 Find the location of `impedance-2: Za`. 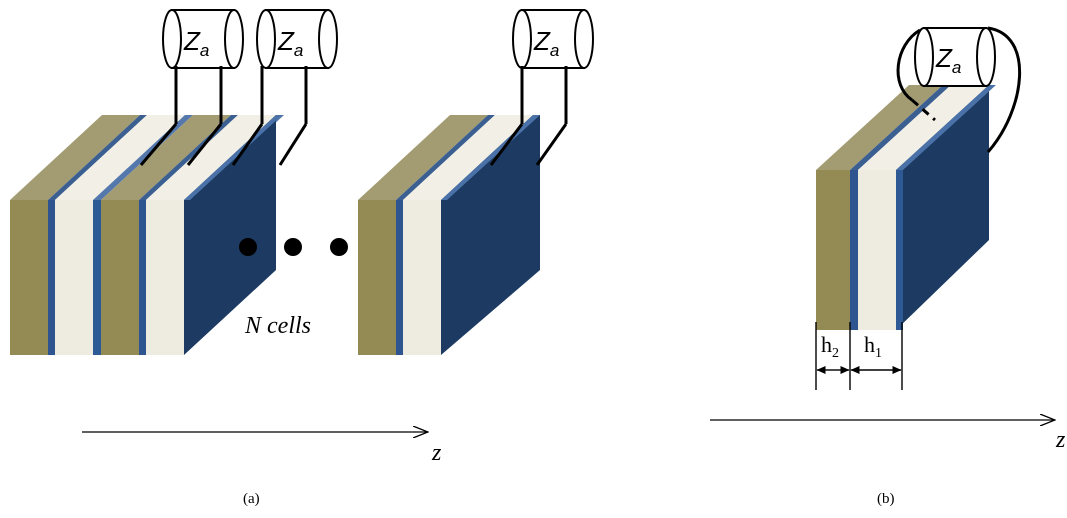

impedance-2: Za is located at coordinates (297, 39).